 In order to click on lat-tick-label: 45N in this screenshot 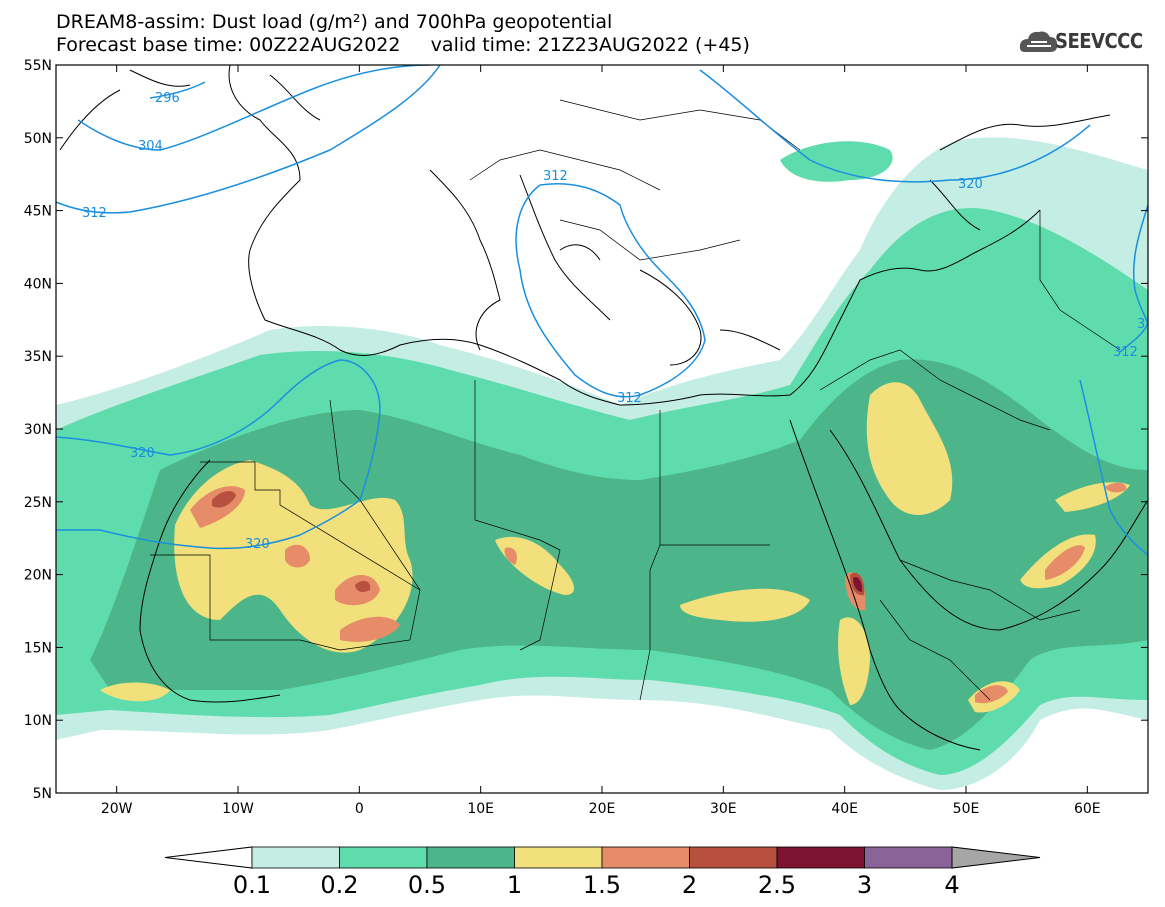, I will do `click(38, 212)`.